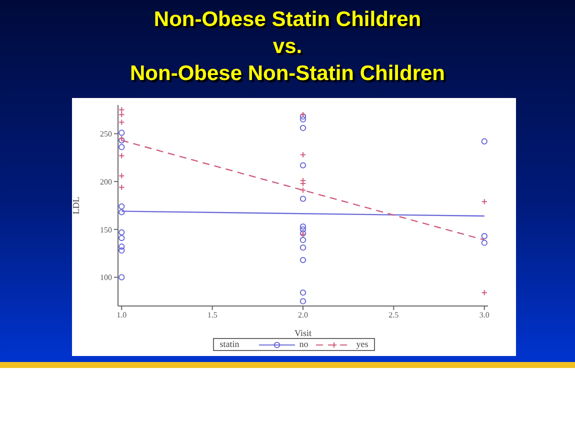 The width and height of the screenshot is (575, 445). I want to click on legend-label: yes, so click(362, 344).